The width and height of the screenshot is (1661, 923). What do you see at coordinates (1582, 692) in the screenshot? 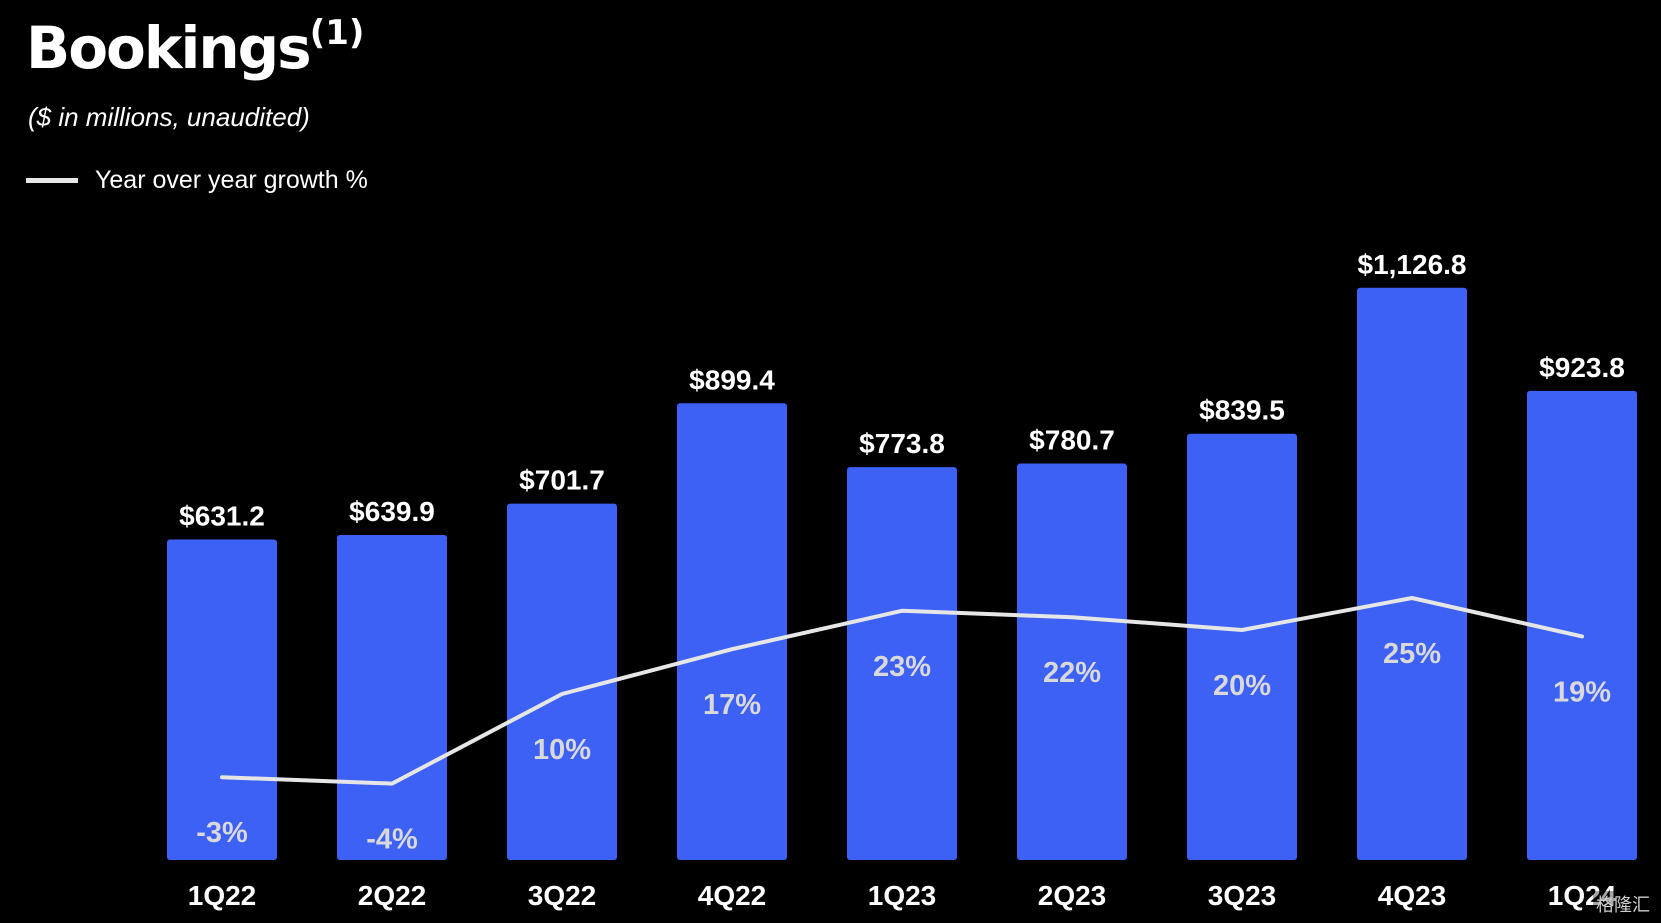
I see `growth-value-label: 19%` at bounding box center [1582, 692].